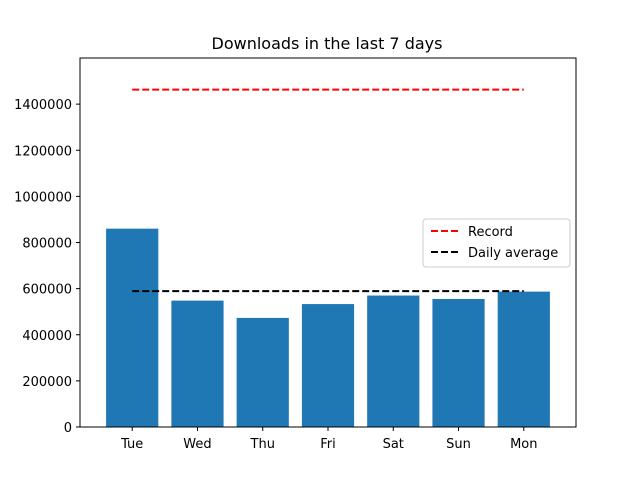 The width and height of the screenshot is (640, 480). Describe the element at coordinates (47, 290) in the screenshot. I see `y-tick-label: 600000` at that location.